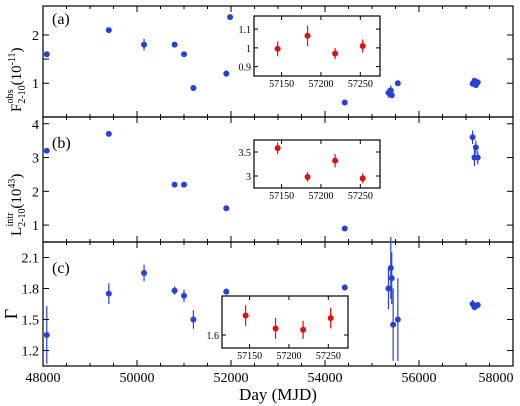 The image size is (520, 406). I want to click on x-axis-label: Day (MJD), so click(278, 394).